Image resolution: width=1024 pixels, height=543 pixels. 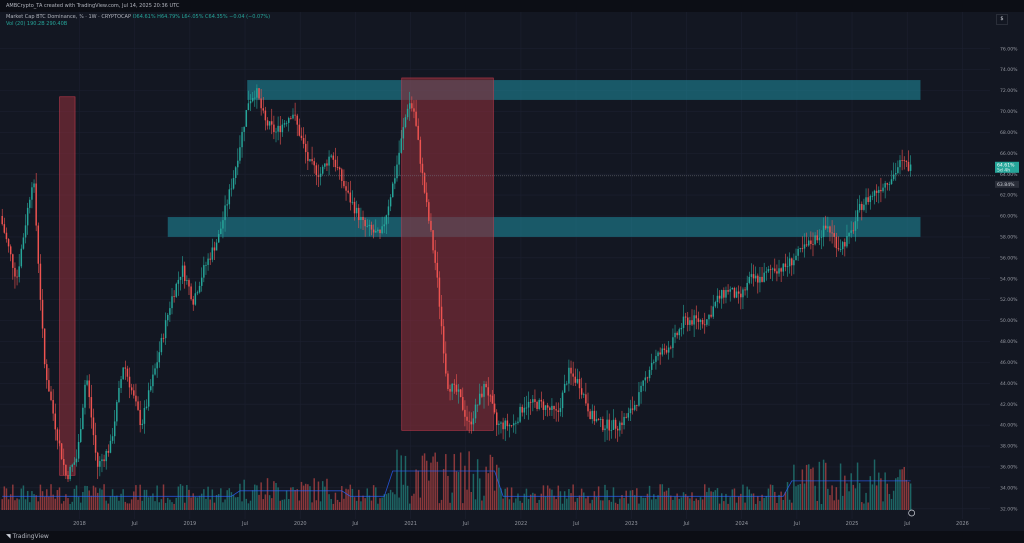 What do you see at coordinates (30, 536) in the screenshot?
I see `tradingview-logo-text: TradingView` at bounding box center [30, 536].